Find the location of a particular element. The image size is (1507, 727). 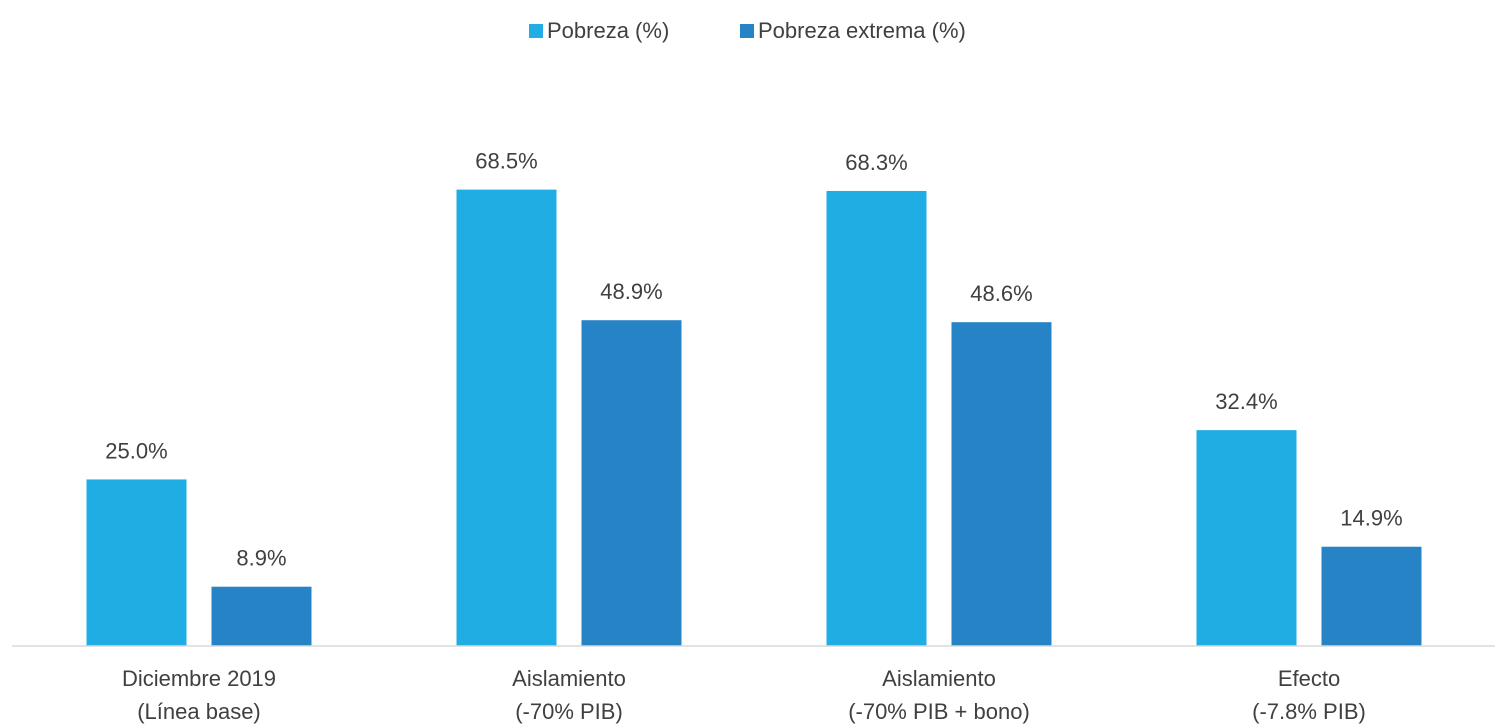

legend-label: Pobreza (%) is located at coordinates (608, 30).